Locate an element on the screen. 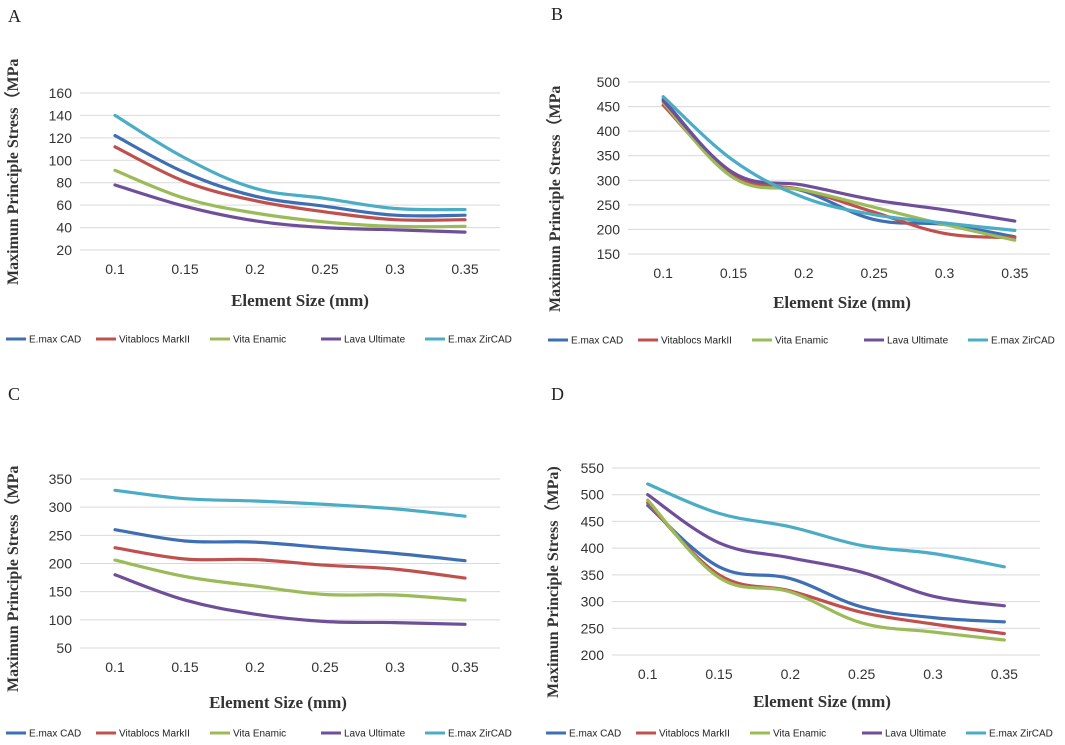 This screenshot has height=745, width=1065. panel-letter-d: D is located at coordinates (557, 394).